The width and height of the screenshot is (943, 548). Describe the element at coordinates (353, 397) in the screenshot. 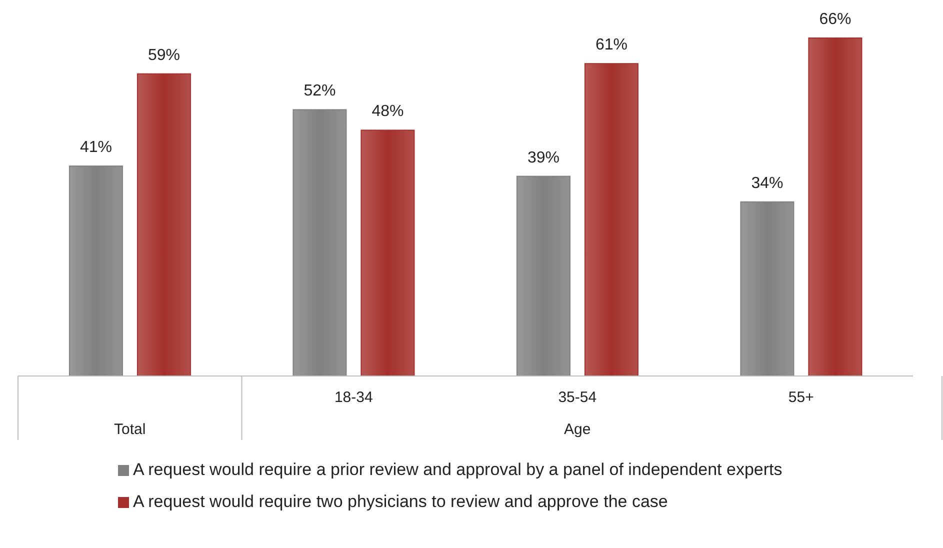

I see `x-tick-label: 18-34` at that location.